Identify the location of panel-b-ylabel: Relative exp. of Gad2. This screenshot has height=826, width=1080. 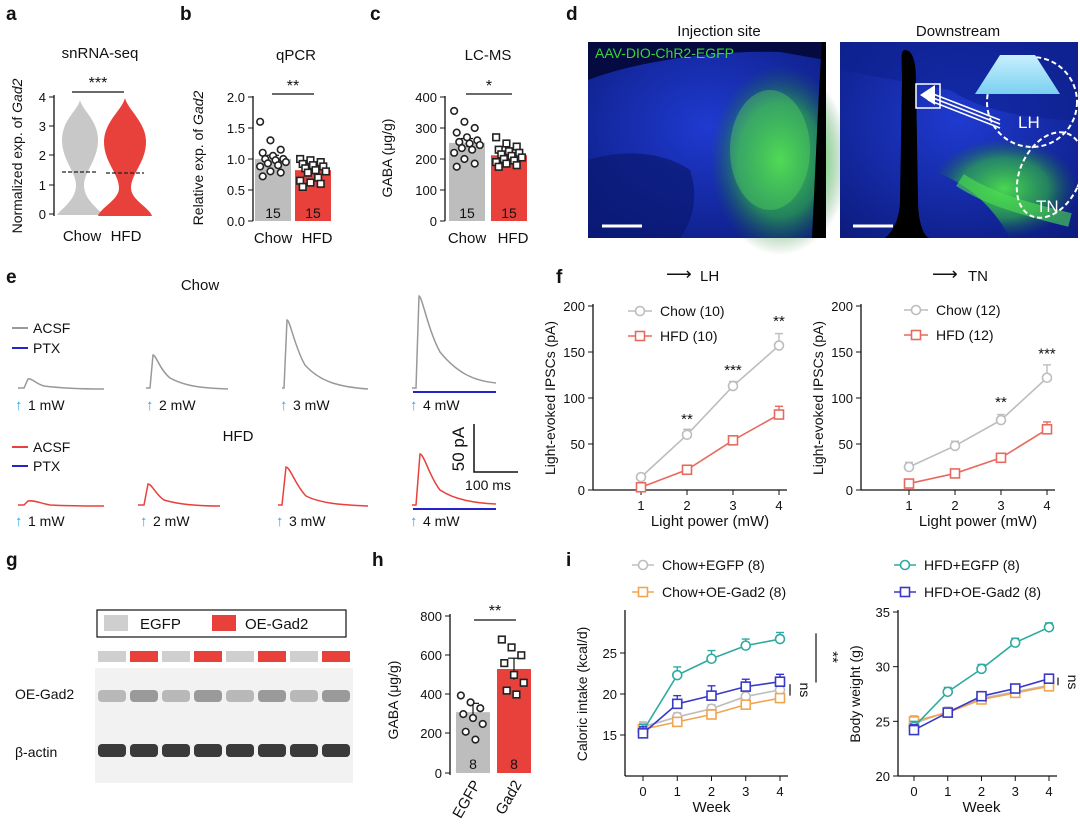
(198, 157).